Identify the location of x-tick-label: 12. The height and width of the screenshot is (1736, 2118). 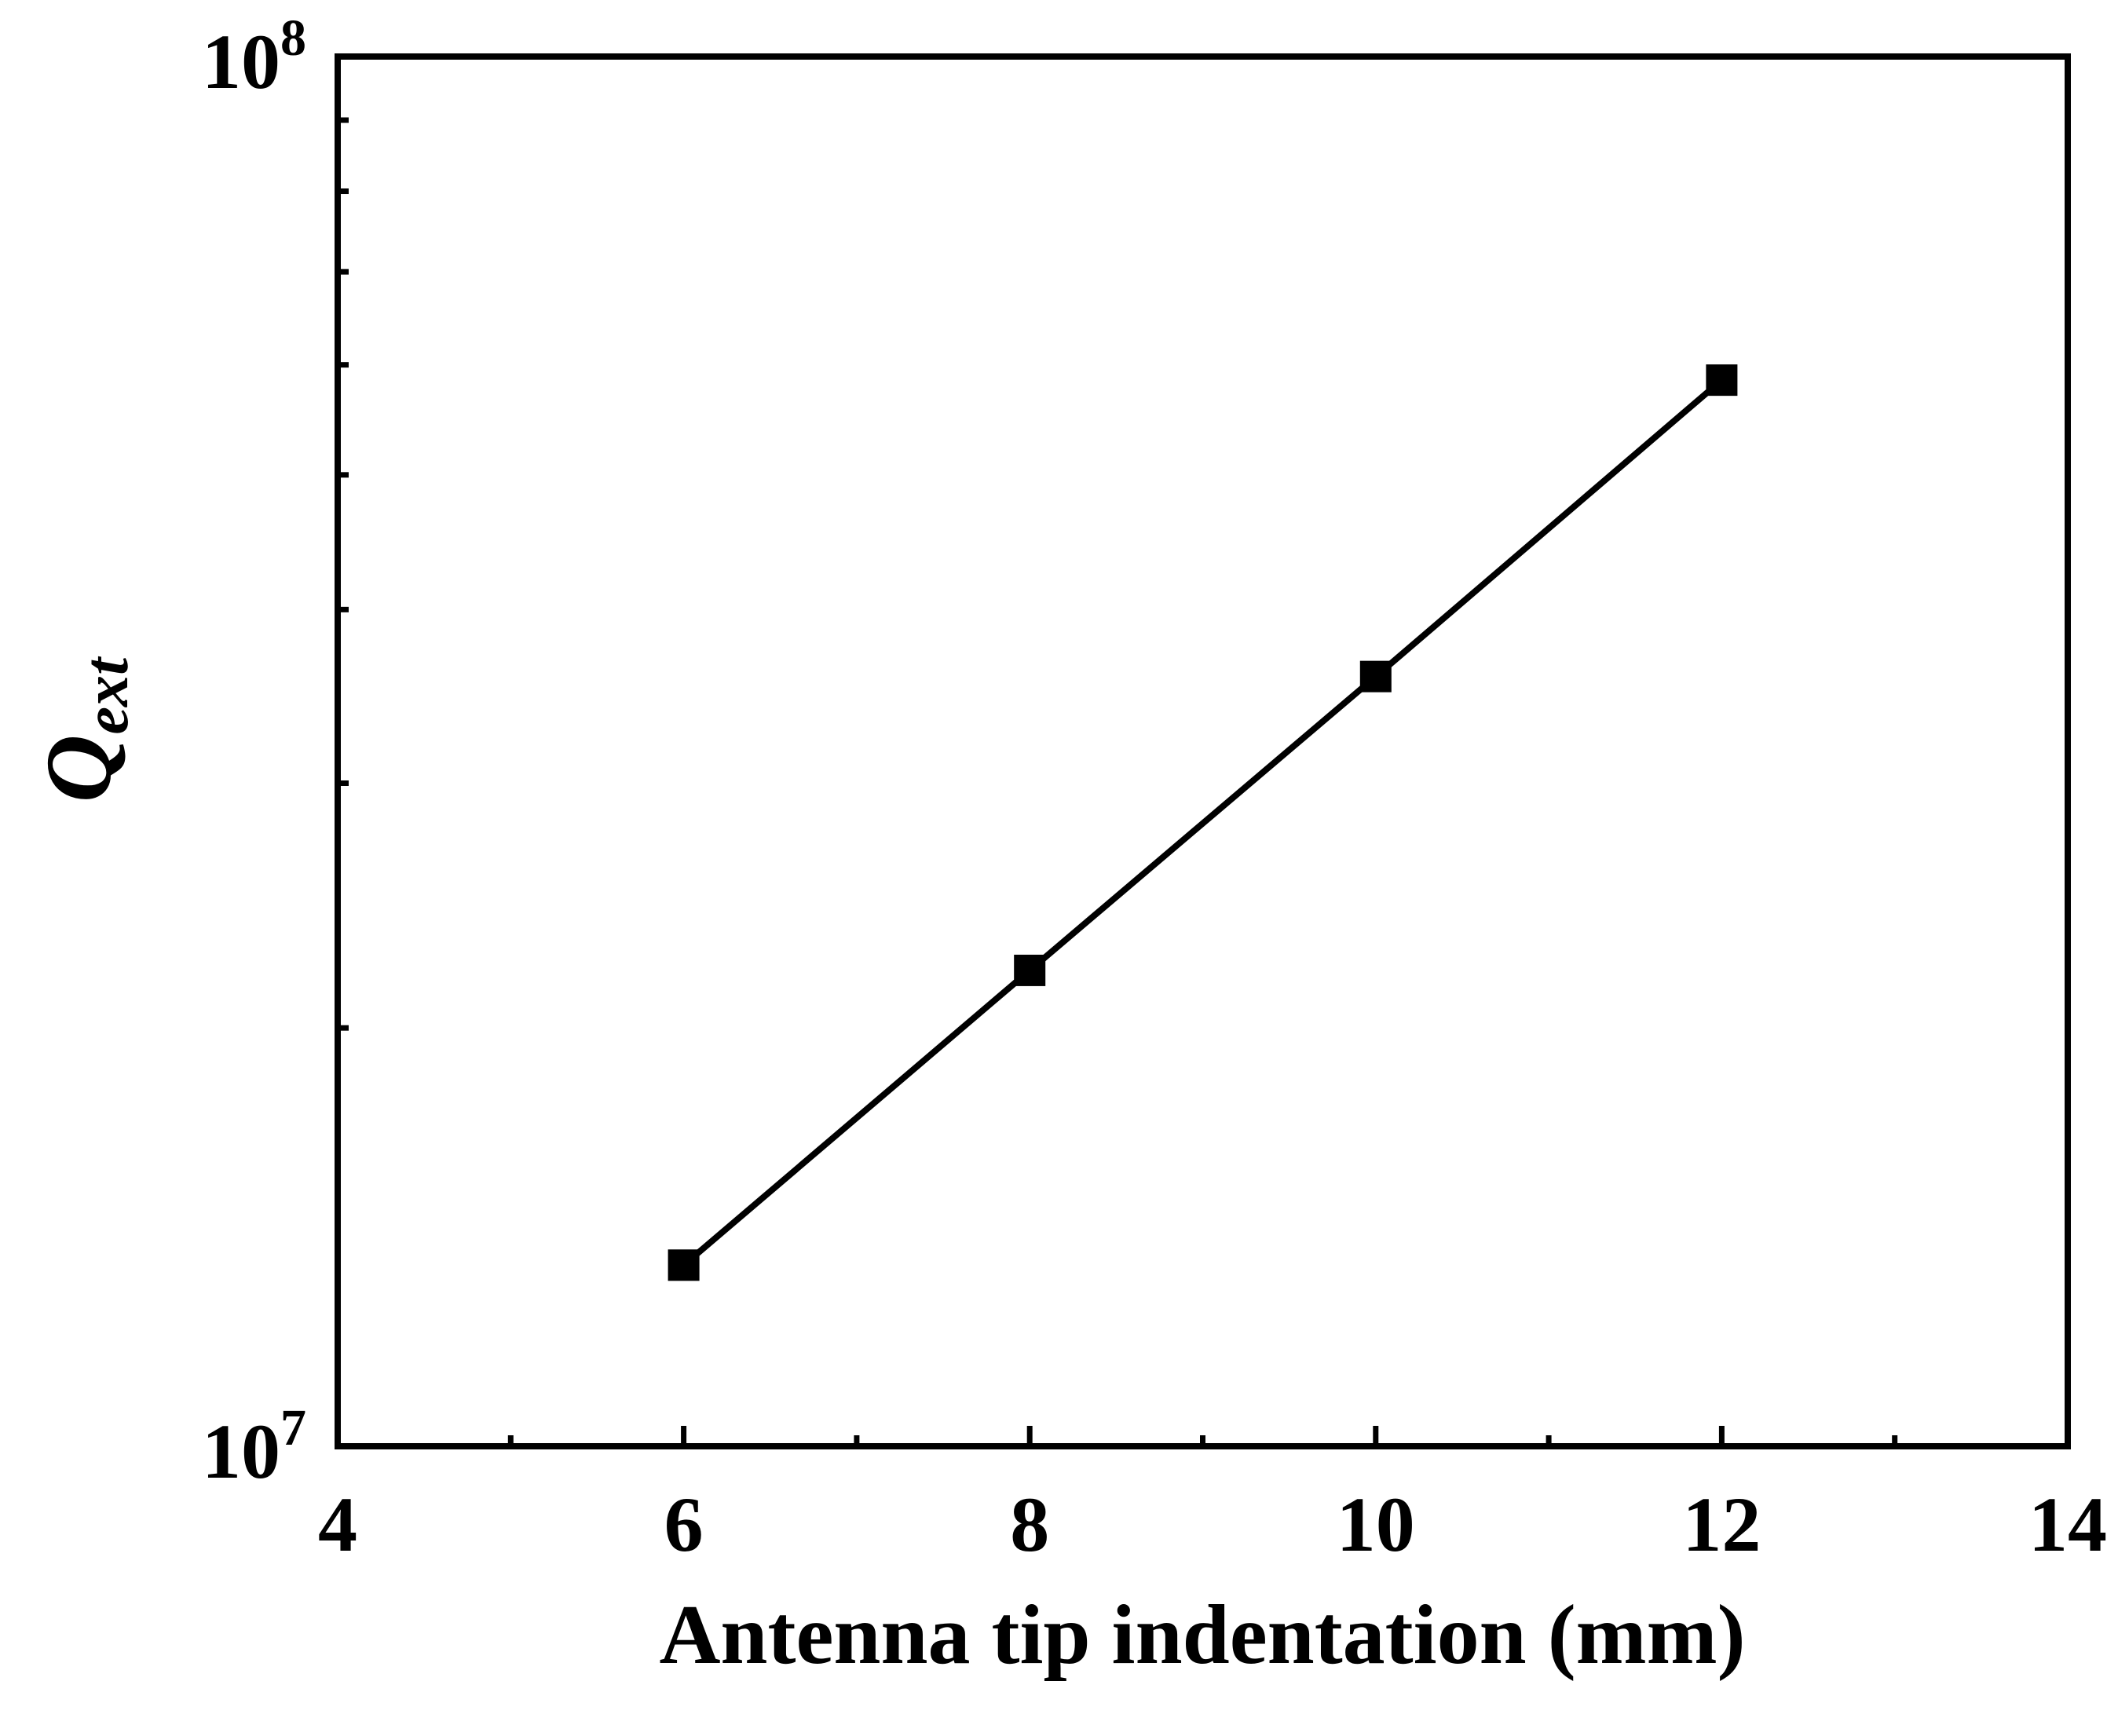
(1722, 1524).